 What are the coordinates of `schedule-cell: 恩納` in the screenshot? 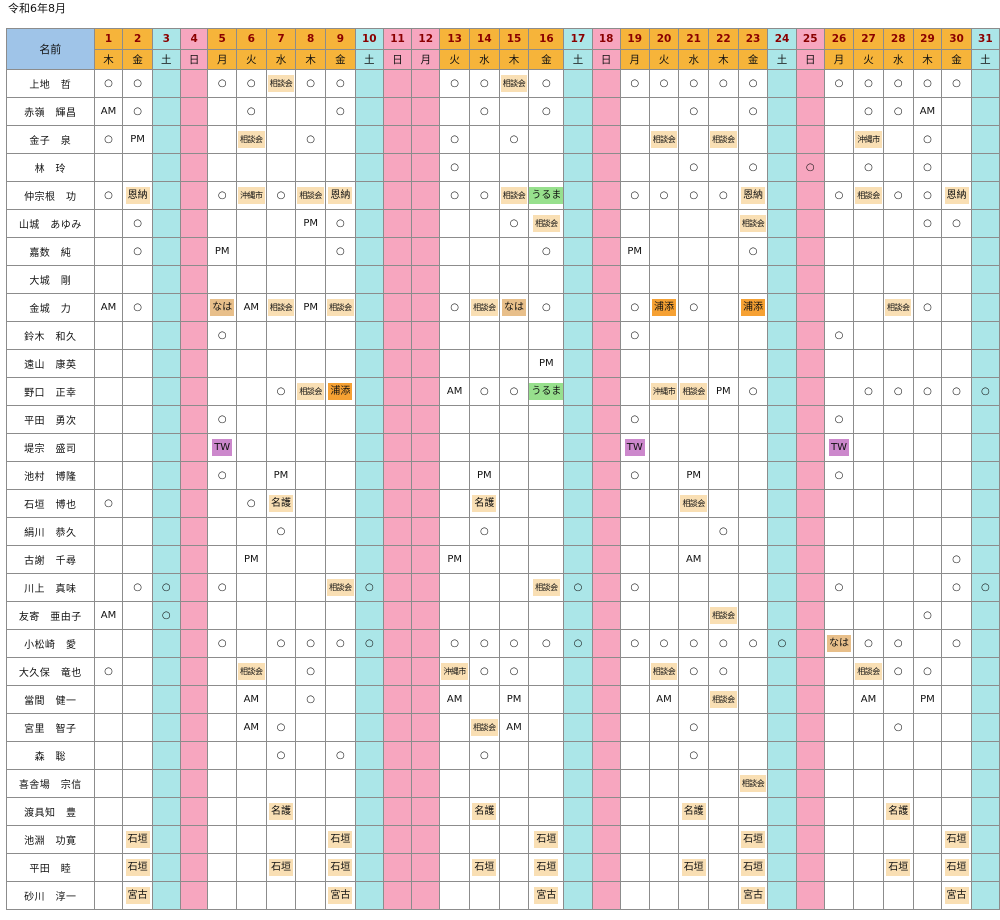 It's located at (340, 195).